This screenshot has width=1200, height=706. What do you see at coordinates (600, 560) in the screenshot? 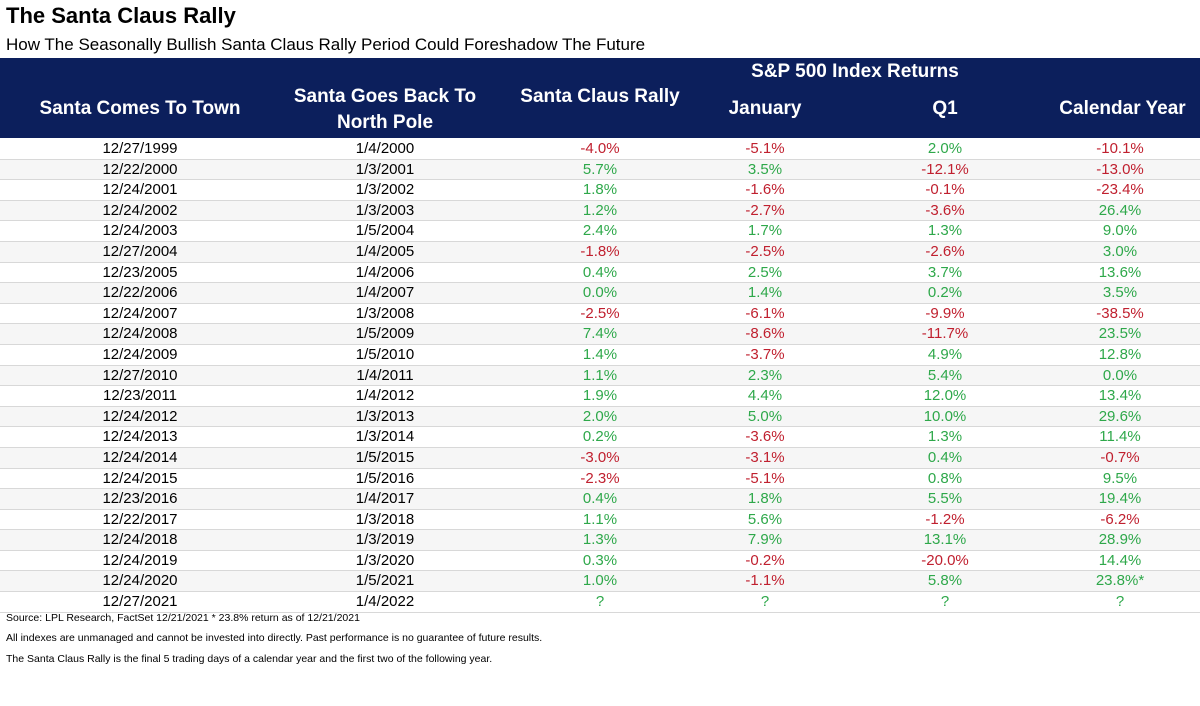
I see `santa-claus-rally-cell: 0.3%` at bounding box center [600, 560].